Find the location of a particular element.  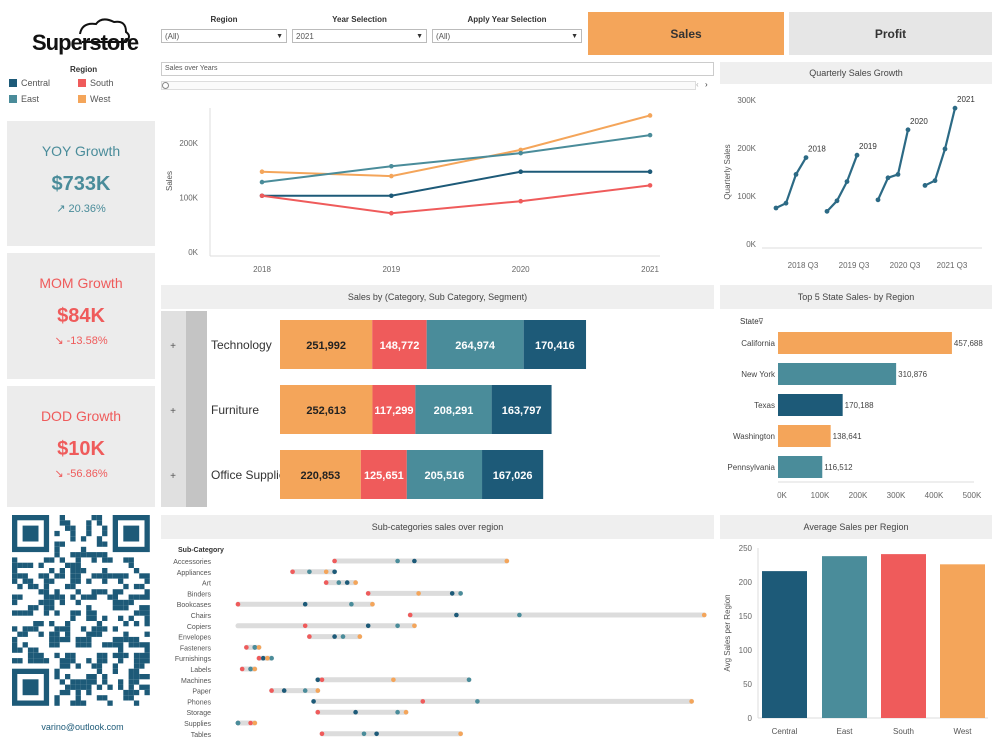

x-tick-label: 2018 is located at coordinates (262, 269).